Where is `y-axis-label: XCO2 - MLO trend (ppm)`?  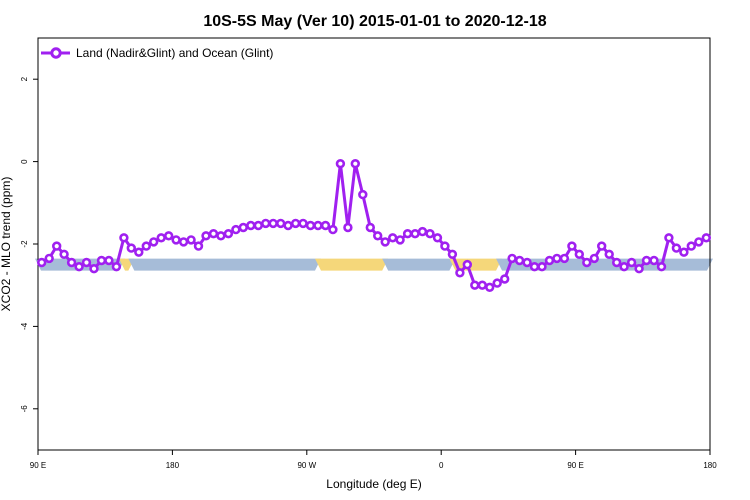
y-axis-label: XCO2 - MLO trend (ppm) is located at coordinates (6, 244).